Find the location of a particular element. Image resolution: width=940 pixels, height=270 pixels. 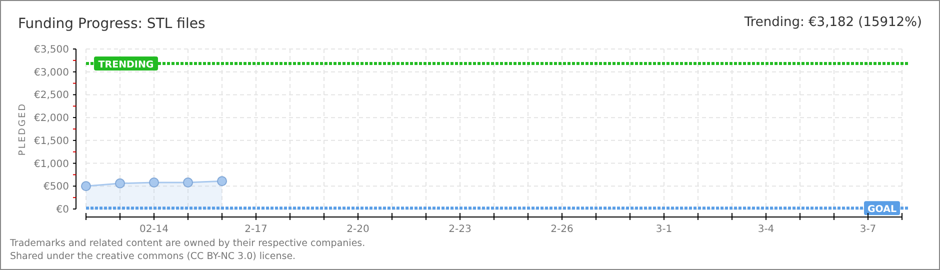

y-tick-label: €3,500 is located at coordinates (51, 50).